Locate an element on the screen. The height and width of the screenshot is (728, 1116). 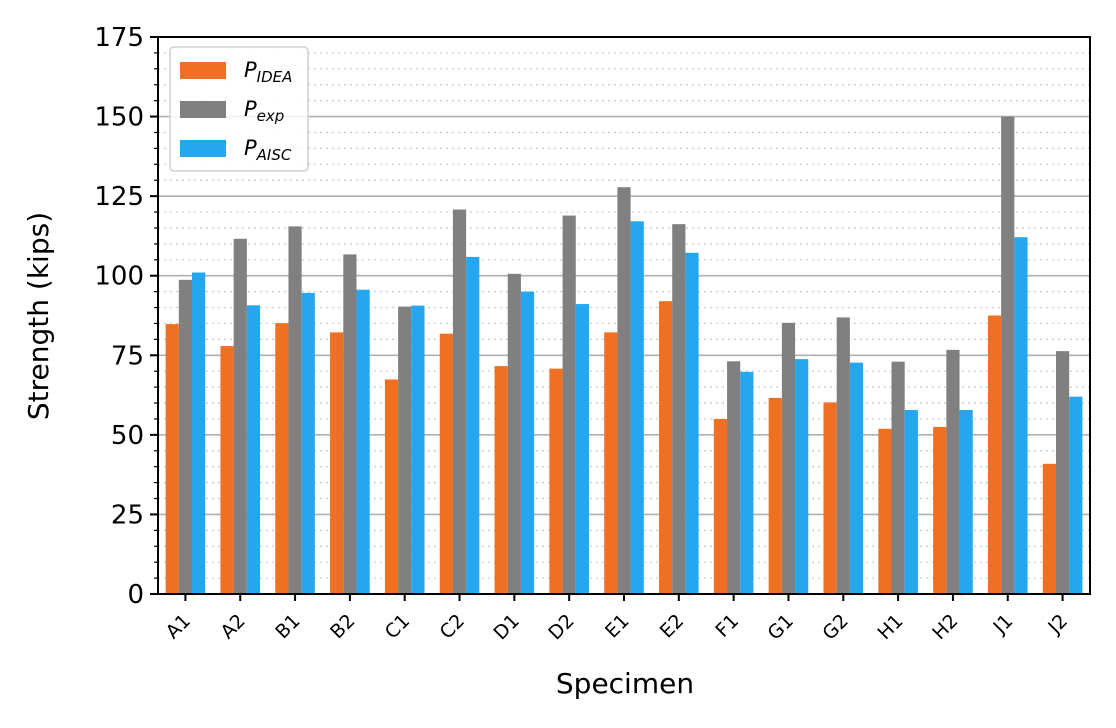
bar-aisc-j2 is located at coordinates (1076, 495).